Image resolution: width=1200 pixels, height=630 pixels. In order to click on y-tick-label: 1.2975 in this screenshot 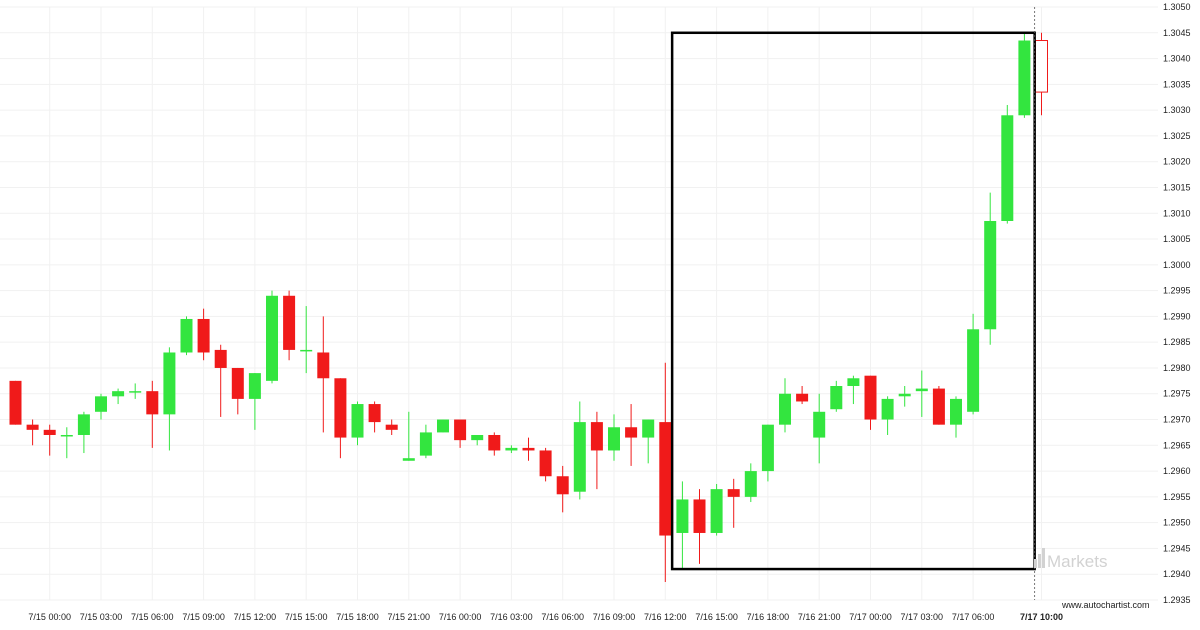, I will do `click(1177, 394)`.